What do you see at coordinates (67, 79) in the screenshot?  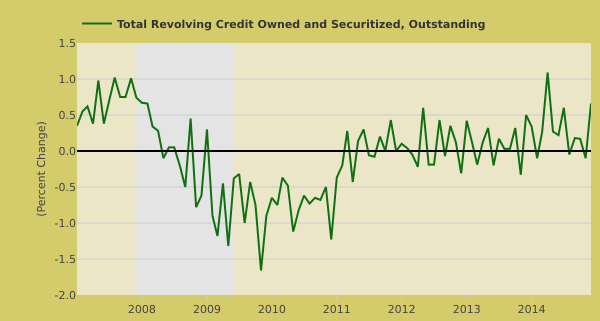 I see `y-tick-label: 1.0` at bounding box center [67, 79].